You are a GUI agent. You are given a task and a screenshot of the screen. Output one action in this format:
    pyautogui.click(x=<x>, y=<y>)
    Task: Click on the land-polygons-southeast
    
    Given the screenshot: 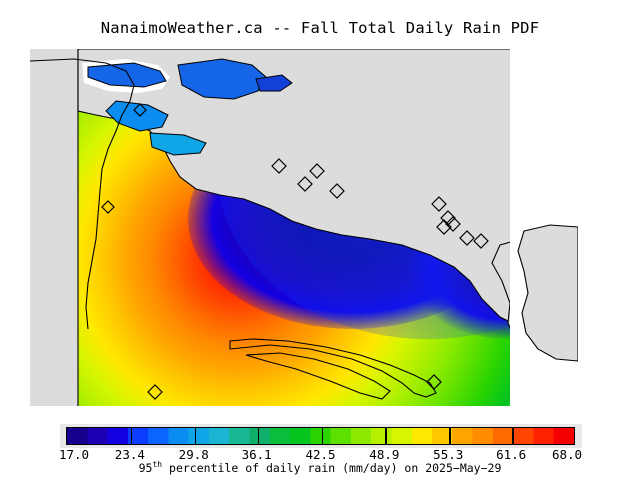 What is the action you would take?
    pyautogui.click(x=547, y=293)
    